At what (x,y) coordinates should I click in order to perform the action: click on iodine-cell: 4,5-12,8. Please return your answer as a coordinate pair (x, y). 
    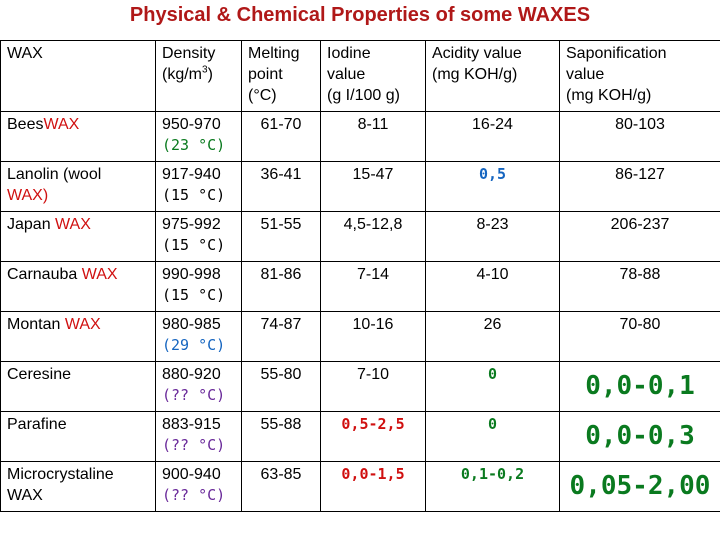
    Looking at the image, I should click on (373, 236).